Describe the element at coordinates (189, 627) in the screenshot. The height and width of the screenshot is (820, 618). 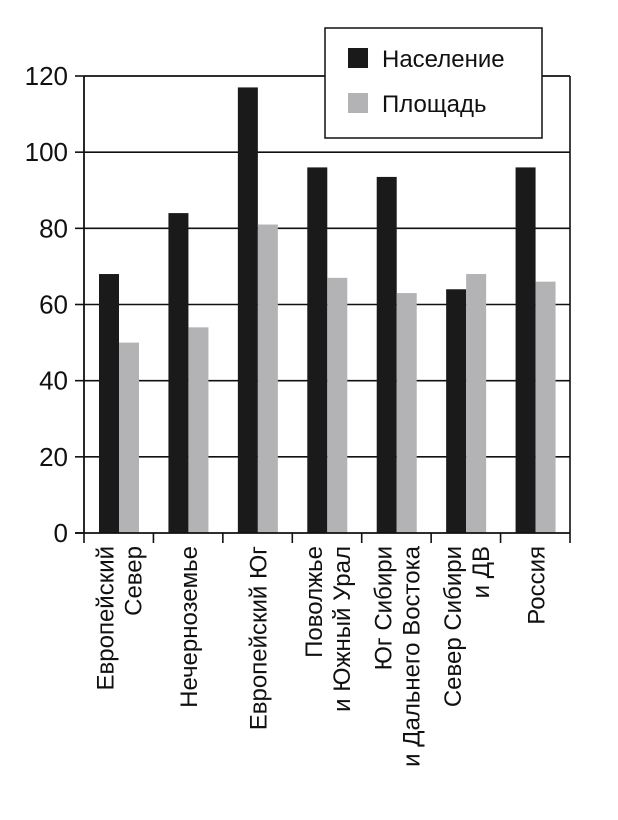
I see `x-category-label: Нечерноземье` at that location.